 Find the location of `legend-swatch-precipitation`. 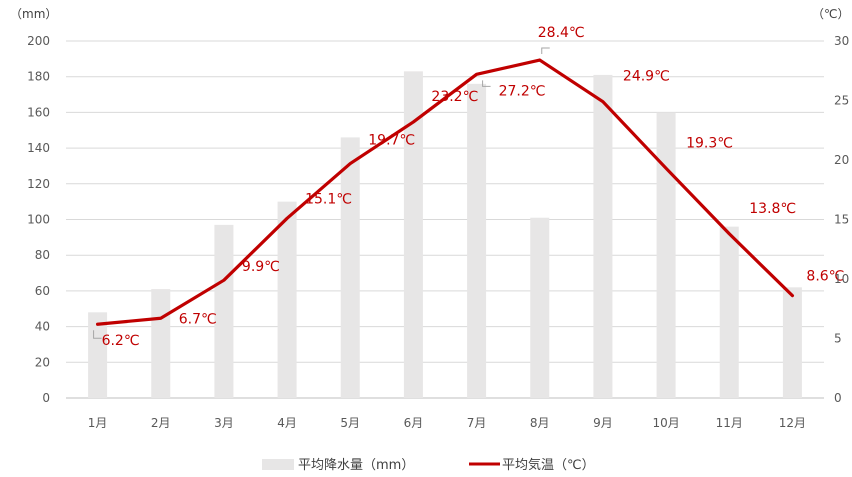

legend-swatch-precipitation is located at coordinates (278, 464).